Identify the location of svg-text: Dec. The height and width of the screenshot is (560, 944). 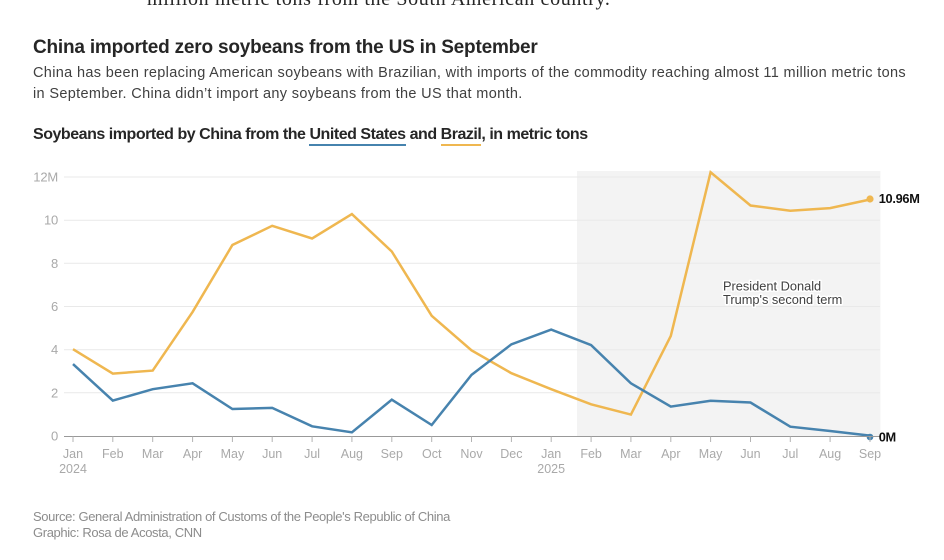
(511, 454).